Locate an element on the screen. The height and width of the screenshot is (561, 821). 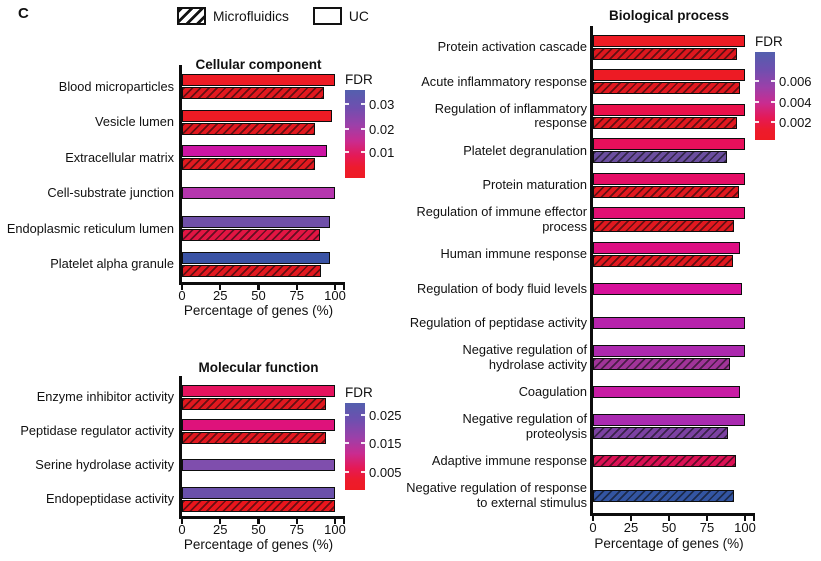
category-label: Coagulation is located at coordinates (552, 392).